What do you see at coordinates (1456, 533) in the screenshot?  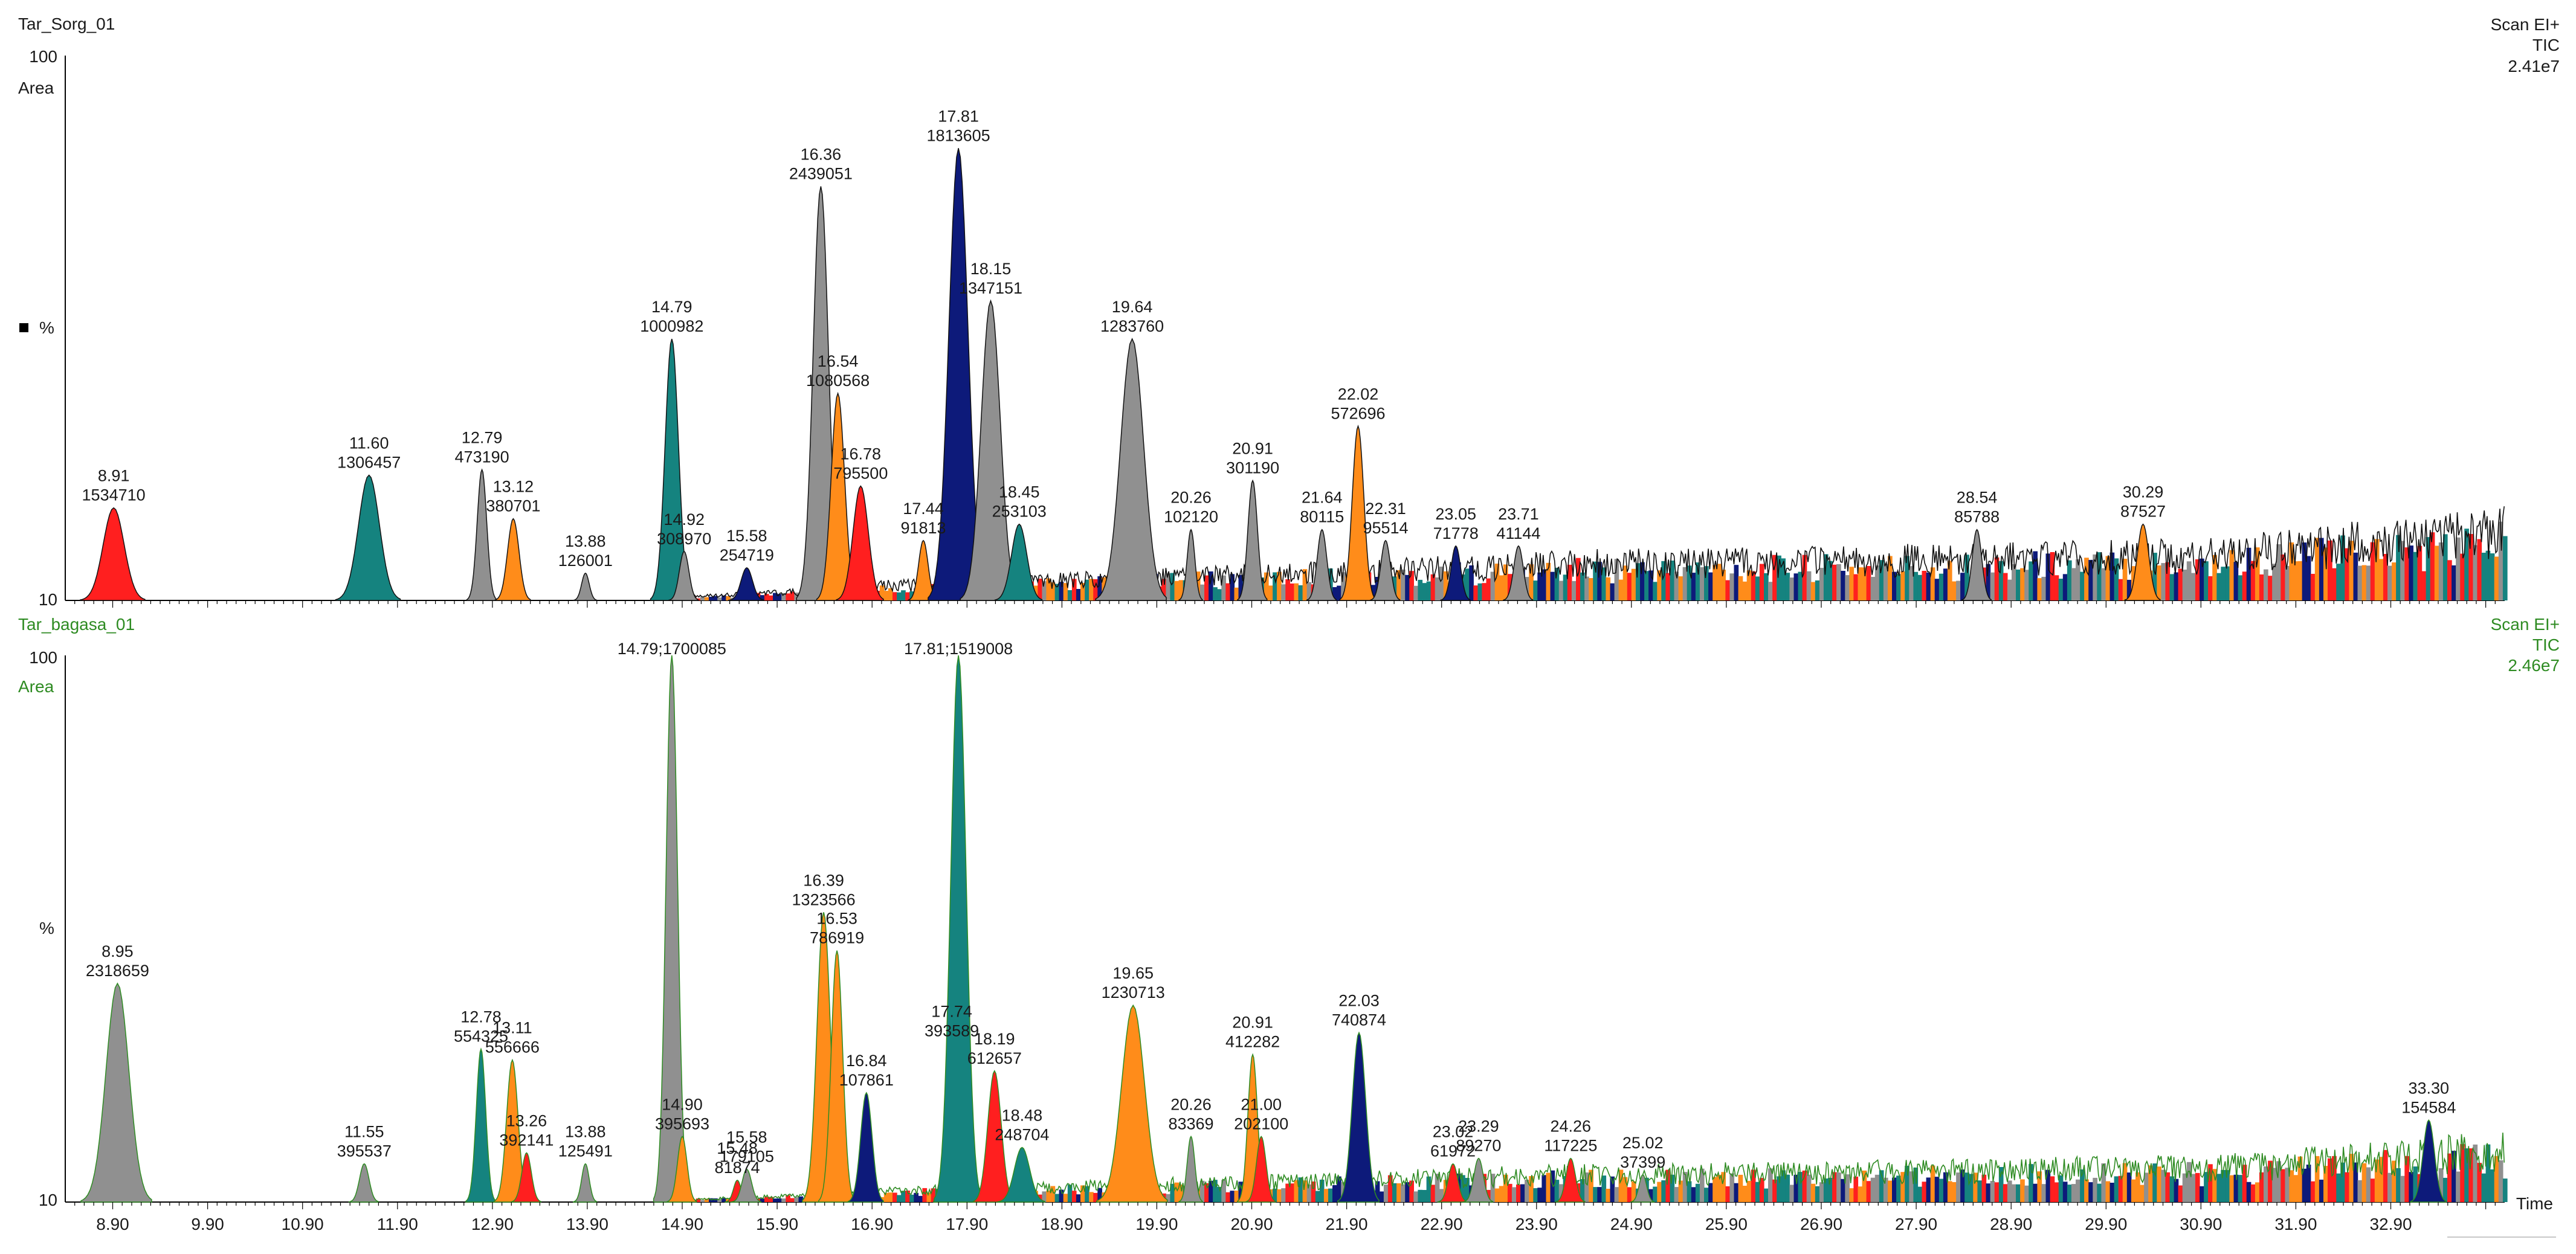 I see `peak-label-area: 71778` at bounding box center [1456, 533].